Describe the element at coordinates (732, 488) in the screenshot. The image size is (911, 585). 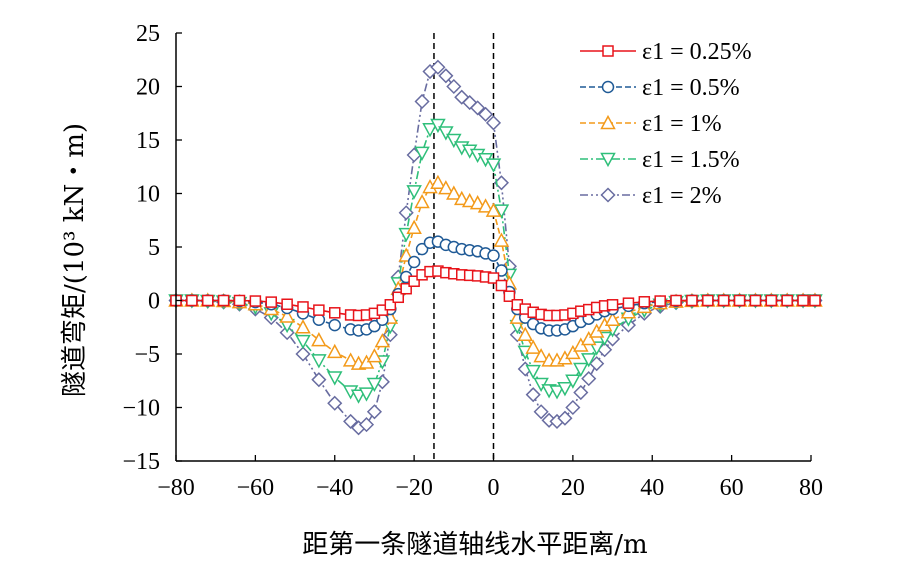
I see `x-tick-label: 60` at that location.